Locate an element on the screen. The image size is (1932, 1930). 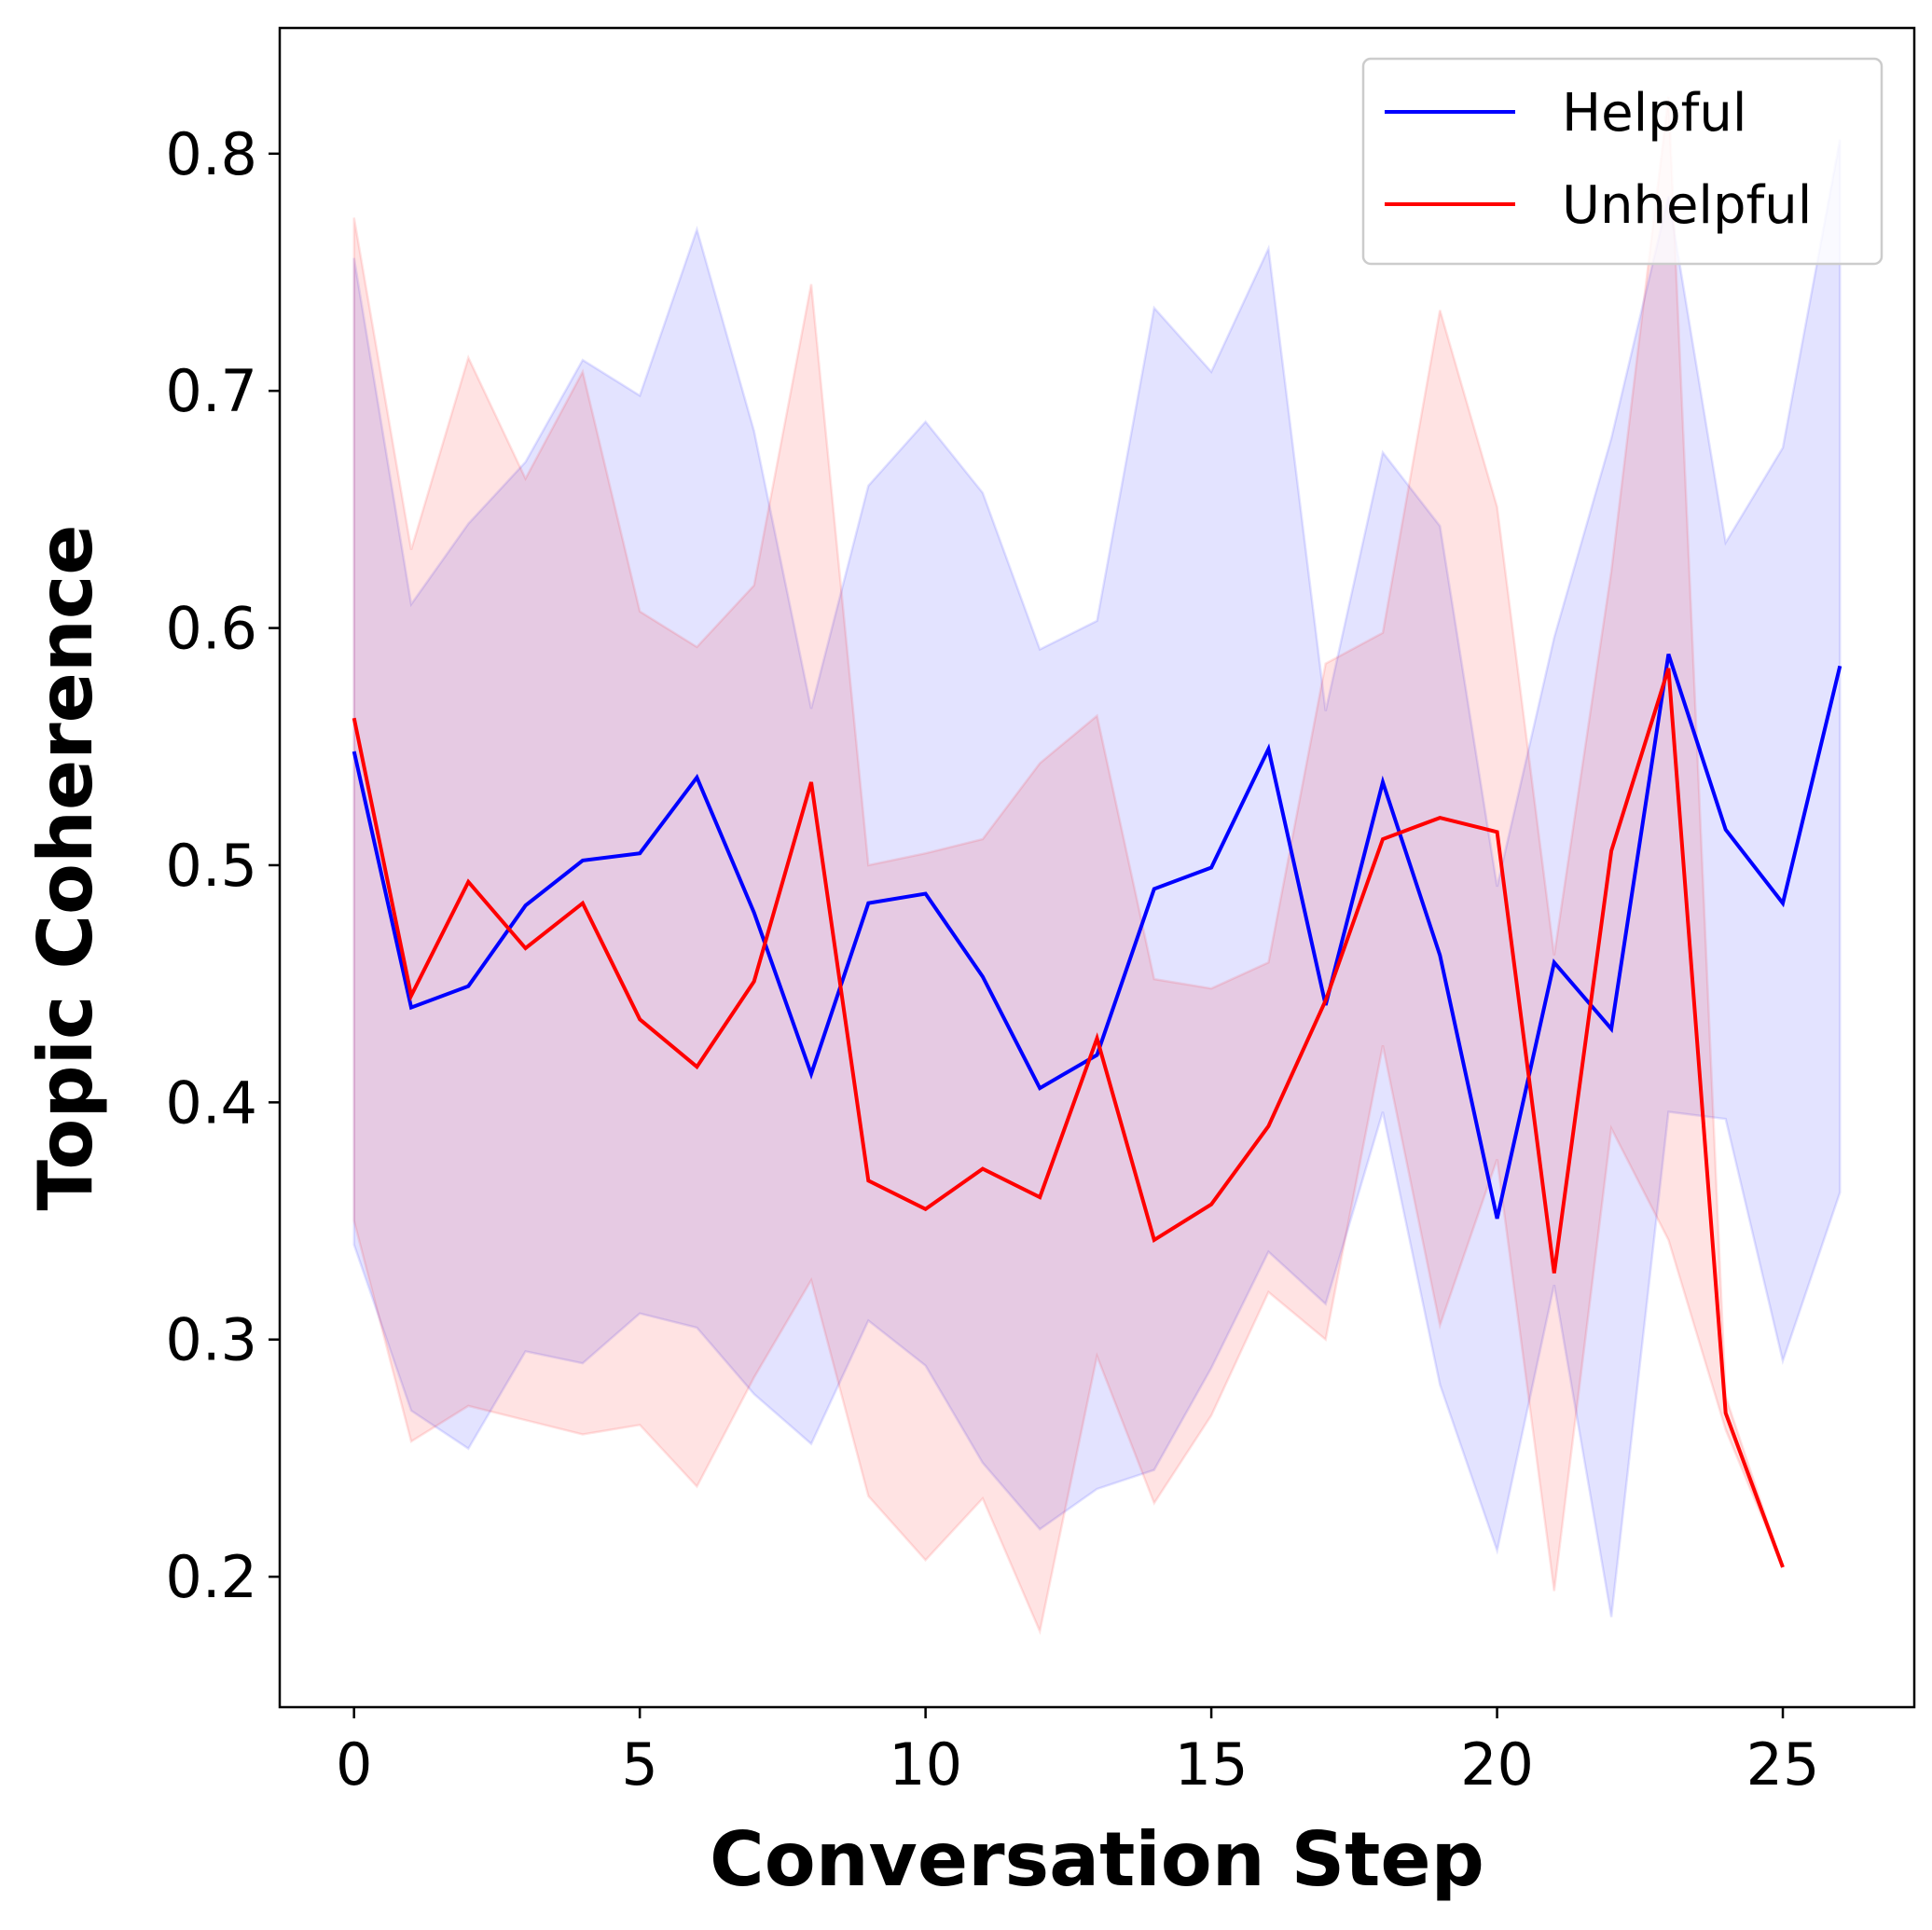
y-tick-label: 0.4 is located at coordinates (211, 1102).